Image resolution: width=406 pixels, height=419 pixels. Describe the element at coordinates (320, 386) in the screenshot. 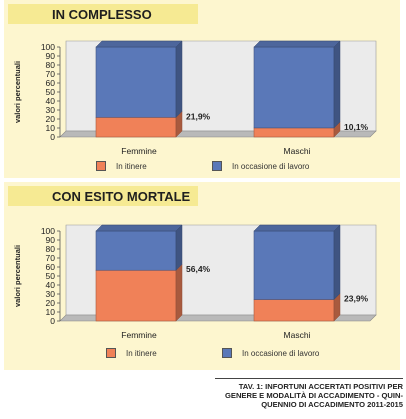

I see `caption-line: TAV. 1: INFORTUNI ACCERTATI POSITIVI PER` at that location.